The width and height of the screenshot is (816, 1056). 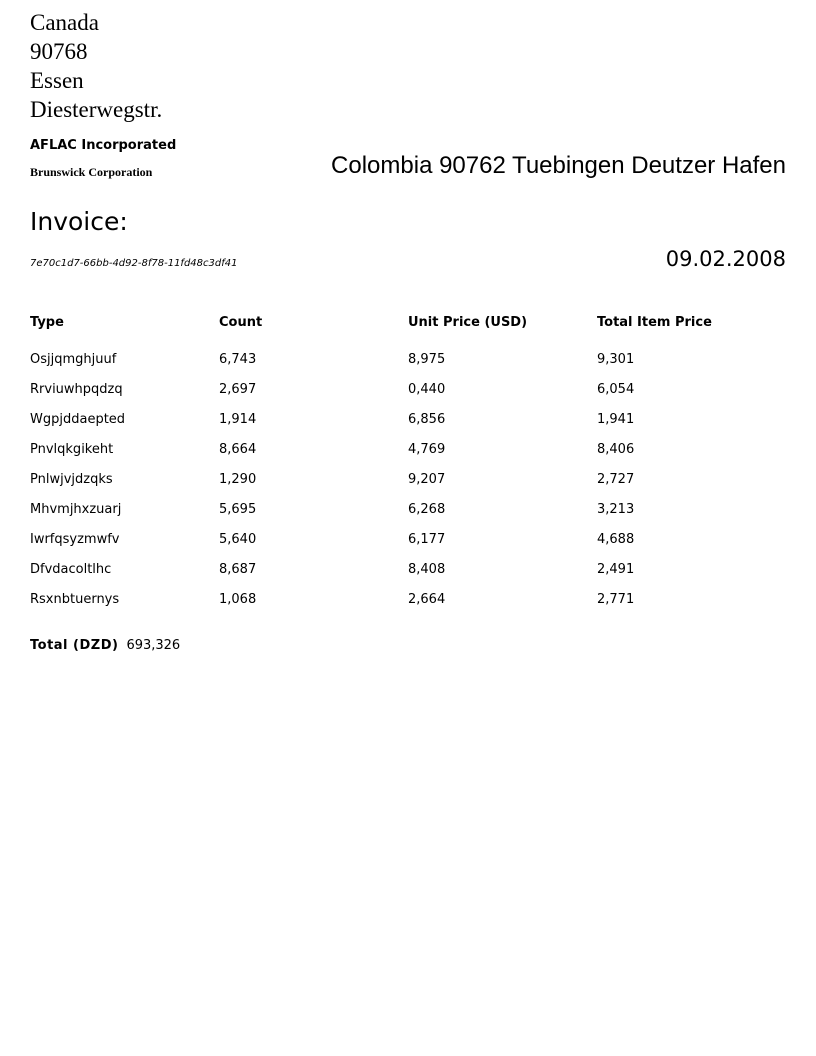 I want to click on table-row: Pnlwjvjdzqks 1,290 9,207 2,727, so click(x=408, y=479).